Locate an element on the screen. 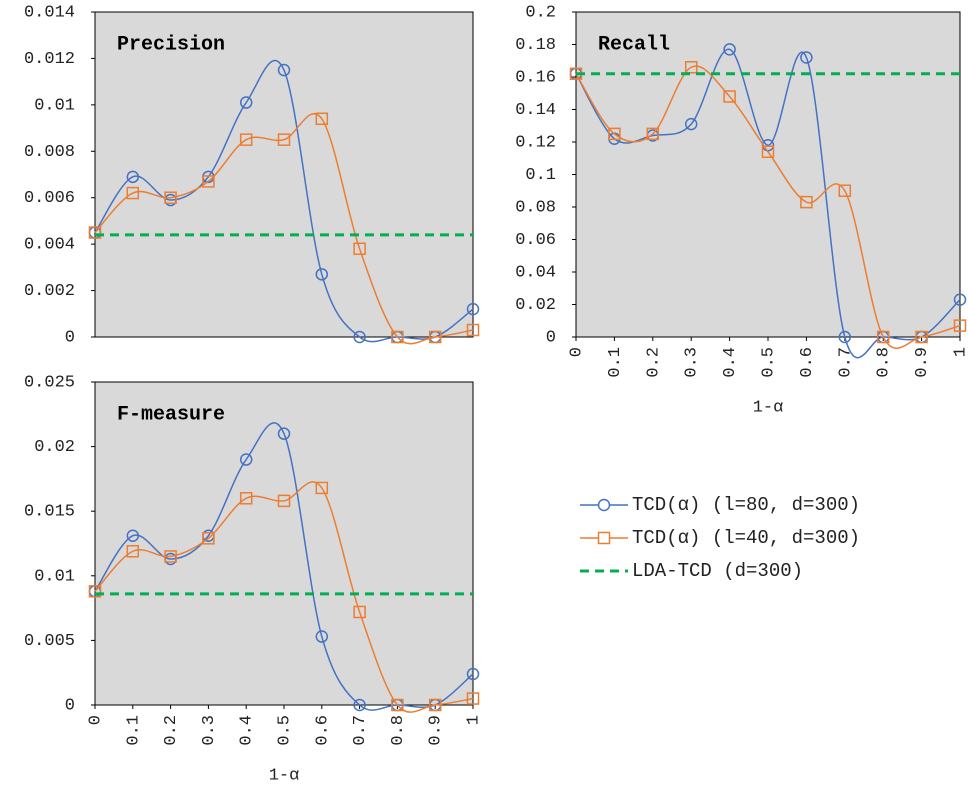  y-tick-label: 0.2 is located at coordinates (540, 12).